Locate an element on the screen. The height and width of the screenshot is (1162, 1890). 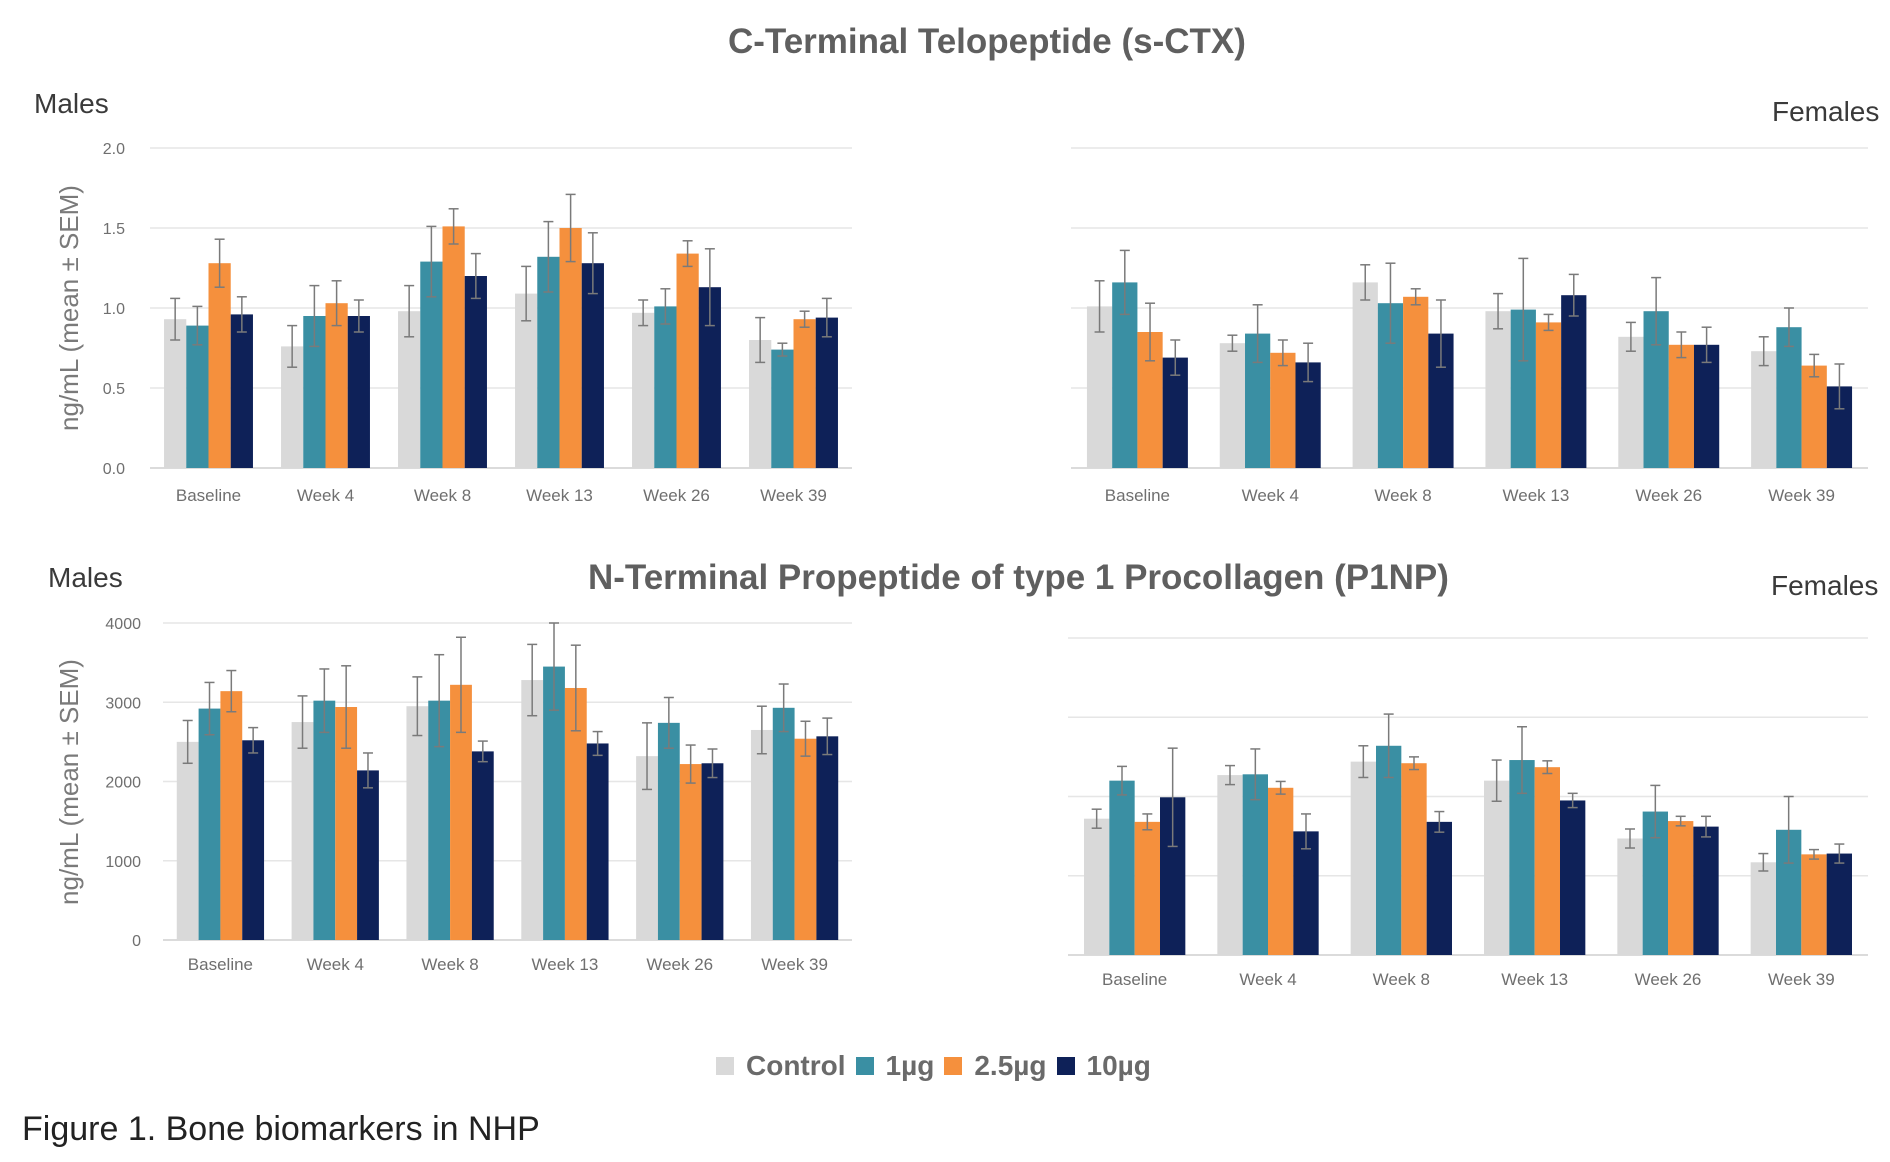
legend-label-control: Control is located at coordinates (796, 1066).